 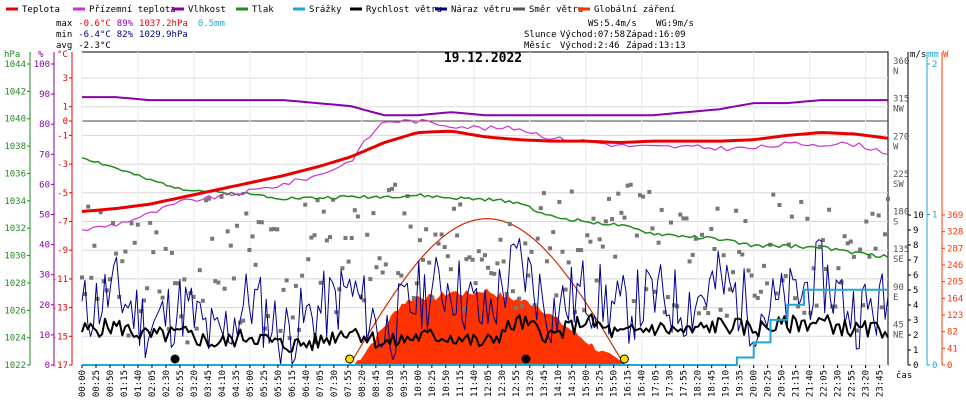 I want to click on x-tick-label: 10:25, so click(x=433, y=383).